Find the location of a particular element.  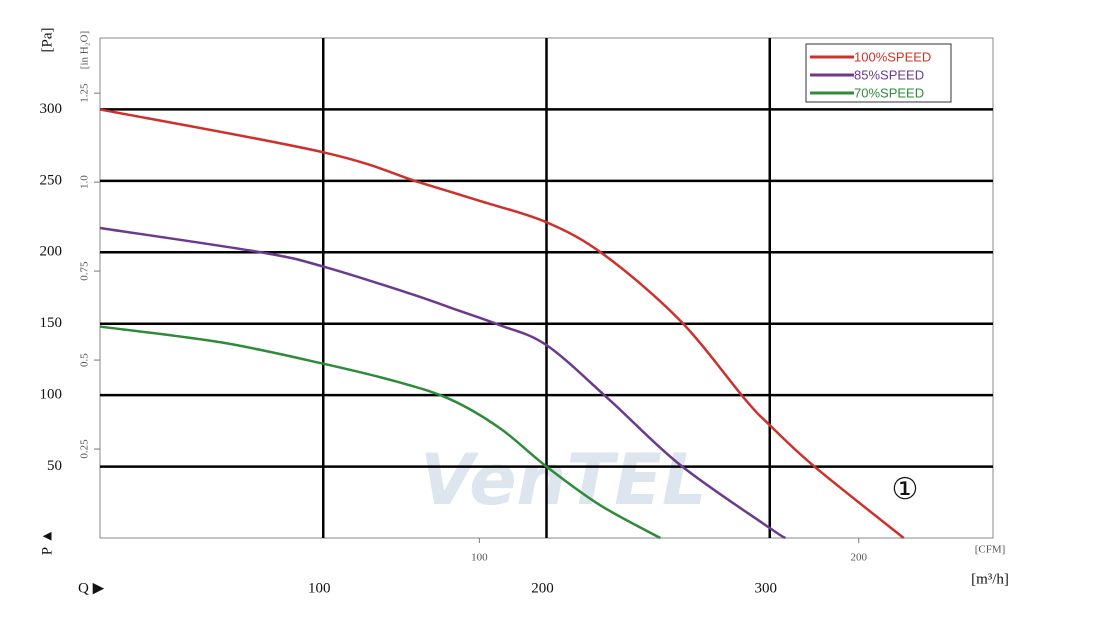

y-axis-label: [Pa] is located at coordinates (47, 40).